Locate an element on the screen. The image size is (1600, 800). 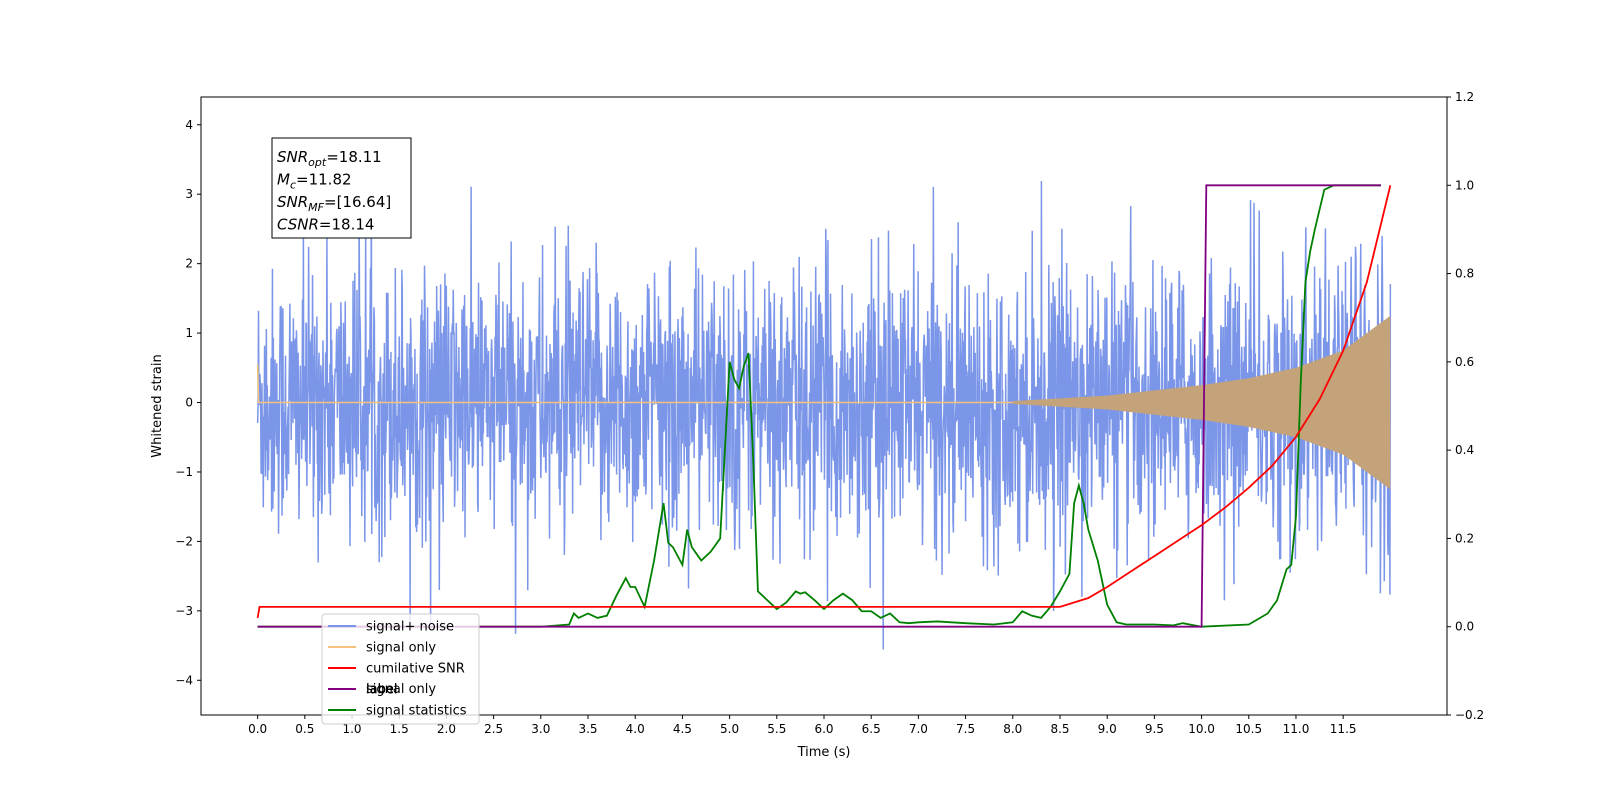
y-axis-left: −4 −3 −2 −1 0 1 2 3 4 is located at coordinates (188, 402).